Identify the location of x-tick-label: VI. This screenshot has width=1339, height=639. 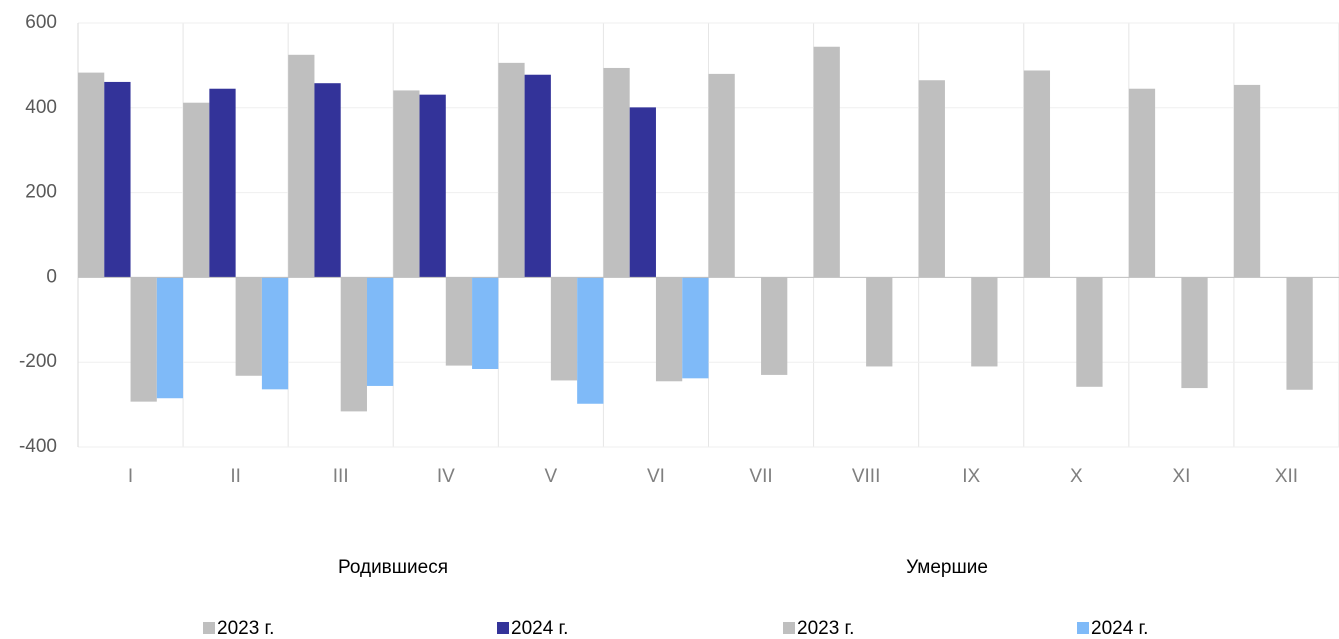
(656, 476).